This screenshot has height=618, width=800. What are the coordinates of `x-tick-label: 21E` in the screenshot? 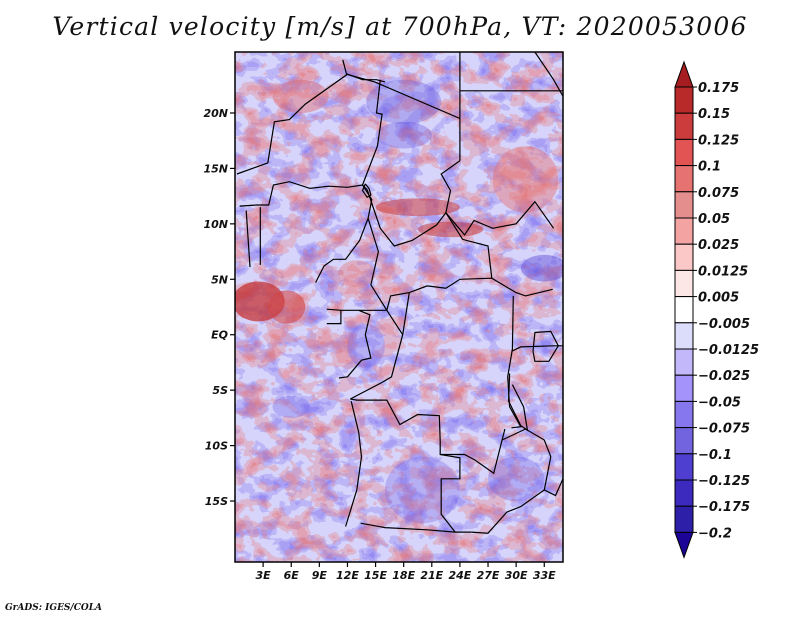 It's located at (431, 575).